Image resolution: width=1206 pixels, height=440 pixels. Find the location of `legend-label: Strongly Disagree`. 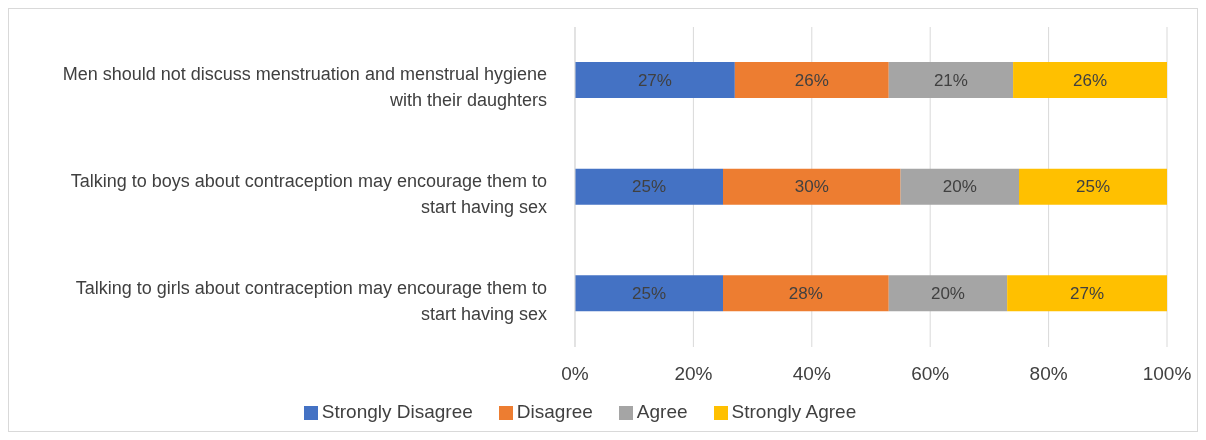

legend-label: Strongly Disagree is located at coordinates (397, 411).